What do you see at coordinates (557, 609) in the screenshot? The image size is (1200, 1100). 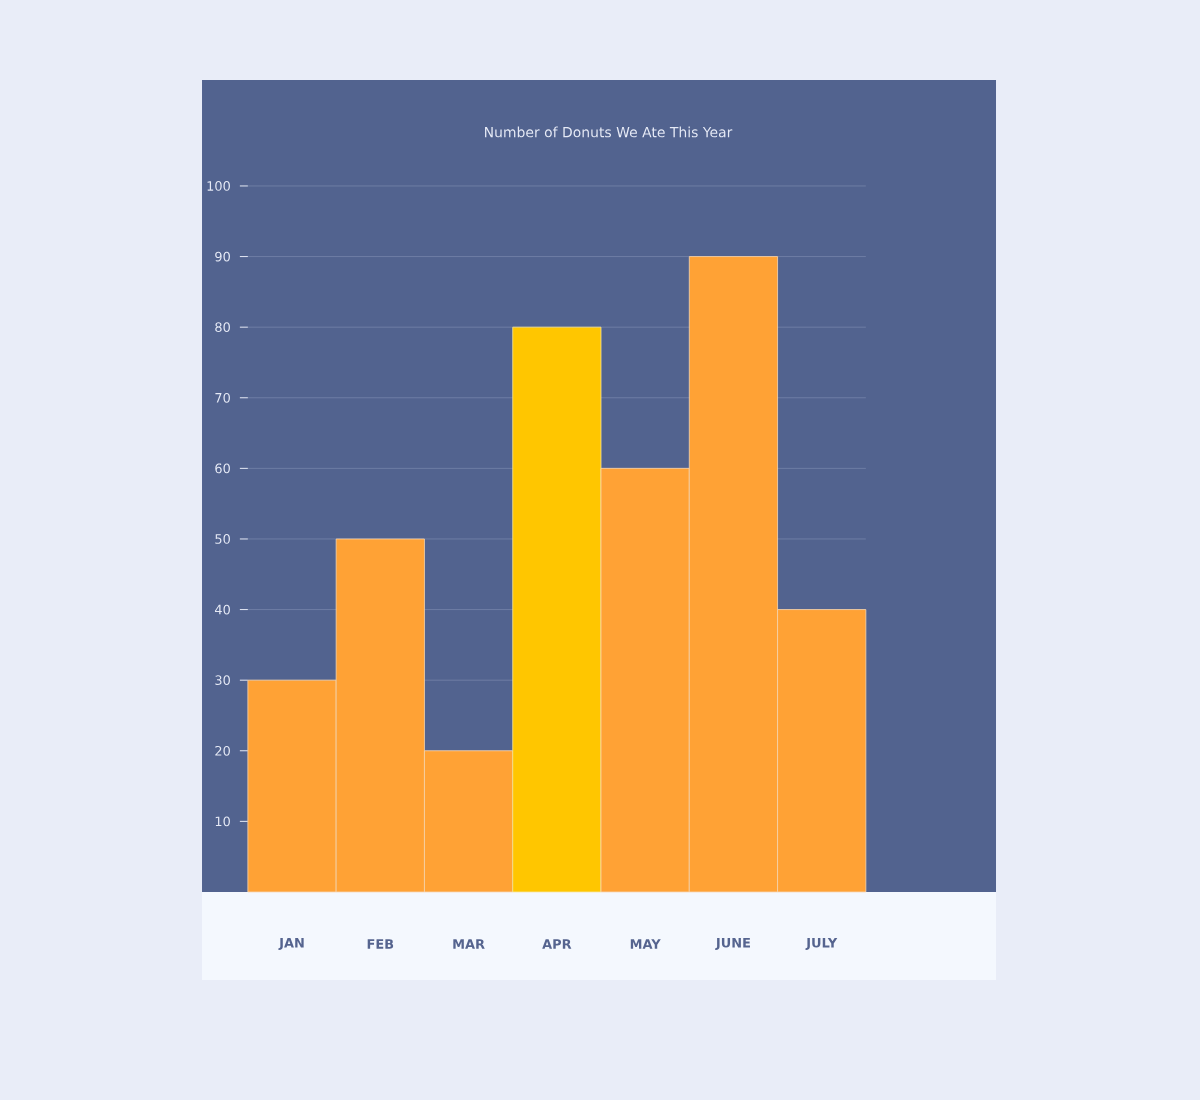 I see `bar` at bounding box center [557, 609].